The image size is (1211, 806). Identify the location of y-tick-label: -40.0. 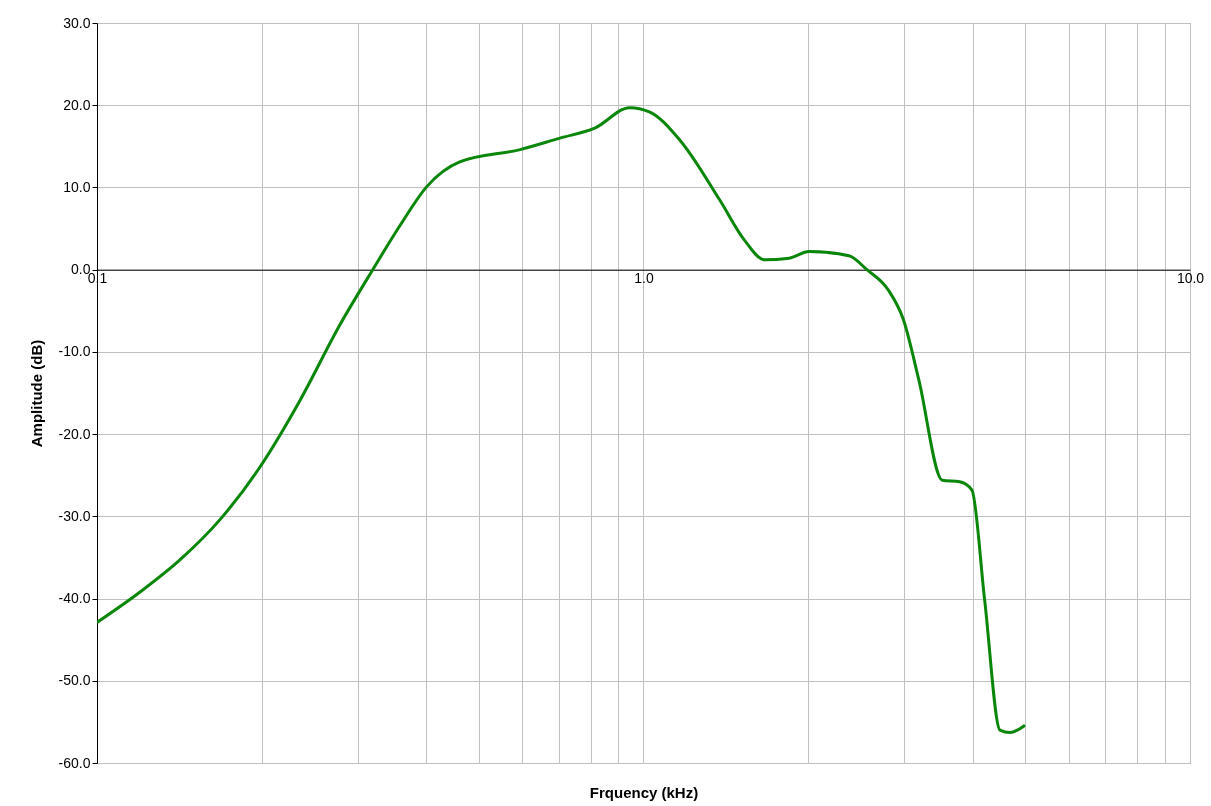
(74, 598).